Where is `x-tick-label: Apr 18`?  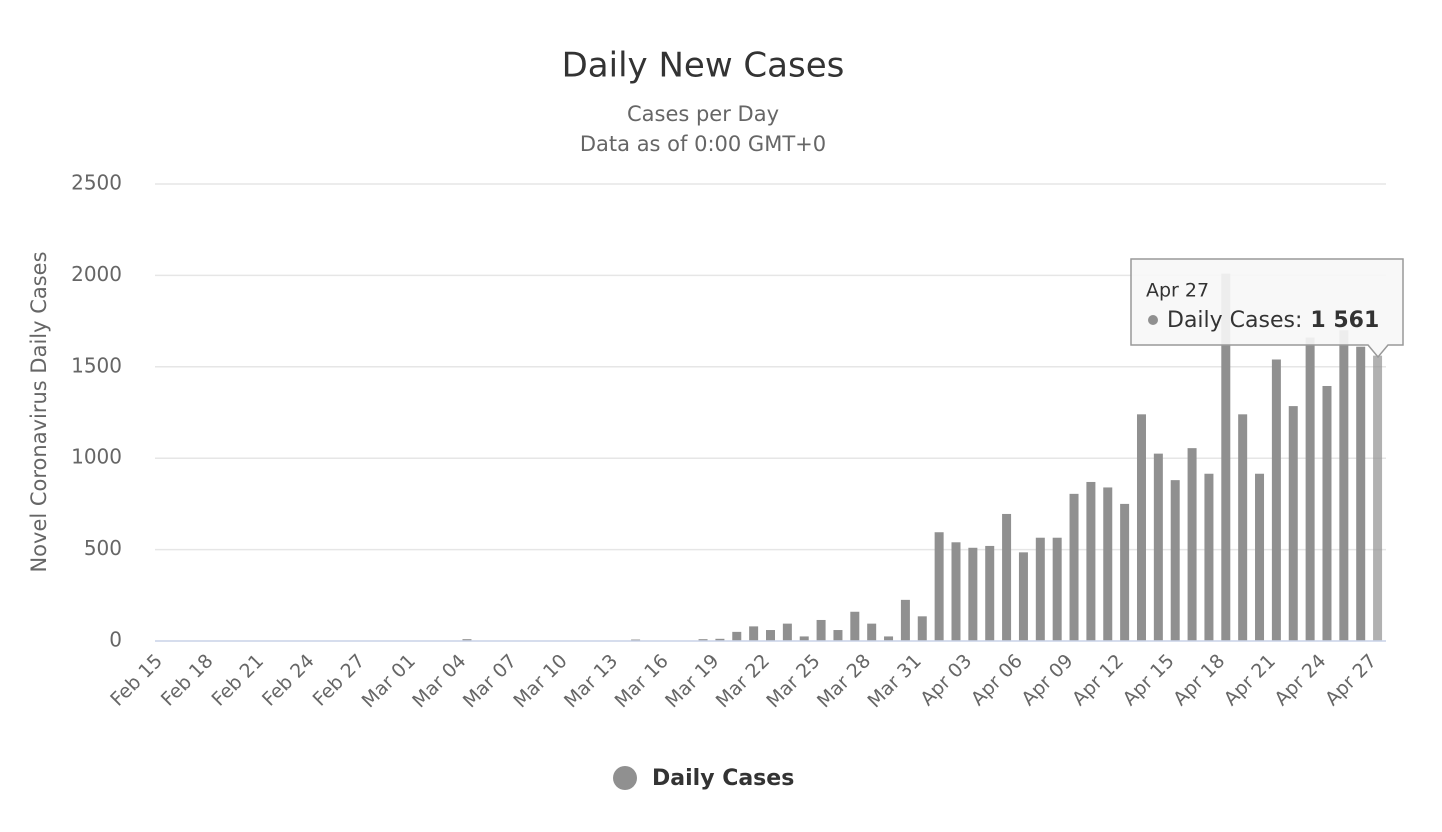
x-tick-label: Apr 18 is located at coordinates (1199, 680).